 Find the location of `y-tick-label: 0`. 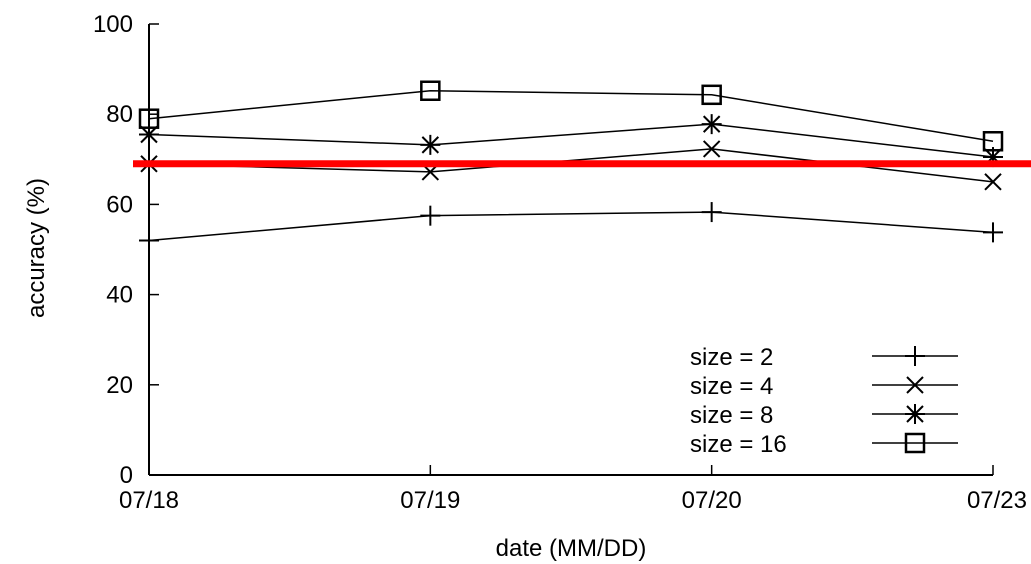

y-tick-label: 0 is located at coordinates (126, 475).